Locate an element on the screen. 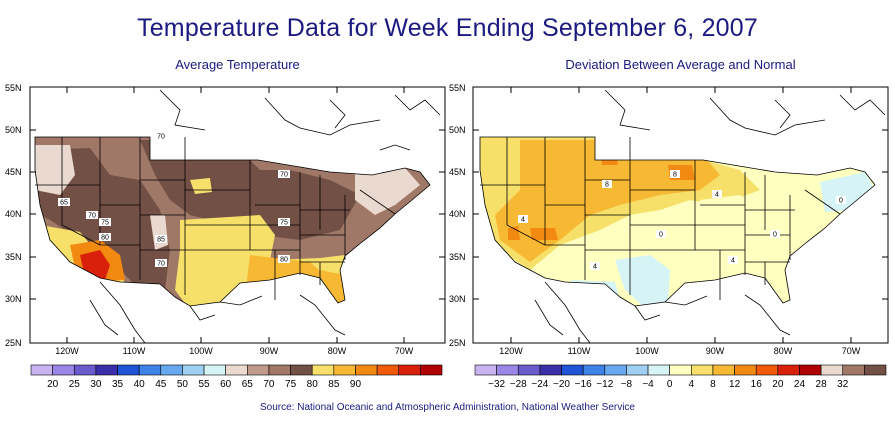 This screenshot has height=423, width=895. right-colorbar: −32 −28 −24 −20 −16 −12 −8 −4 0 4 8 12 16 20 24 28 32 is located at coordinates (680, 377).